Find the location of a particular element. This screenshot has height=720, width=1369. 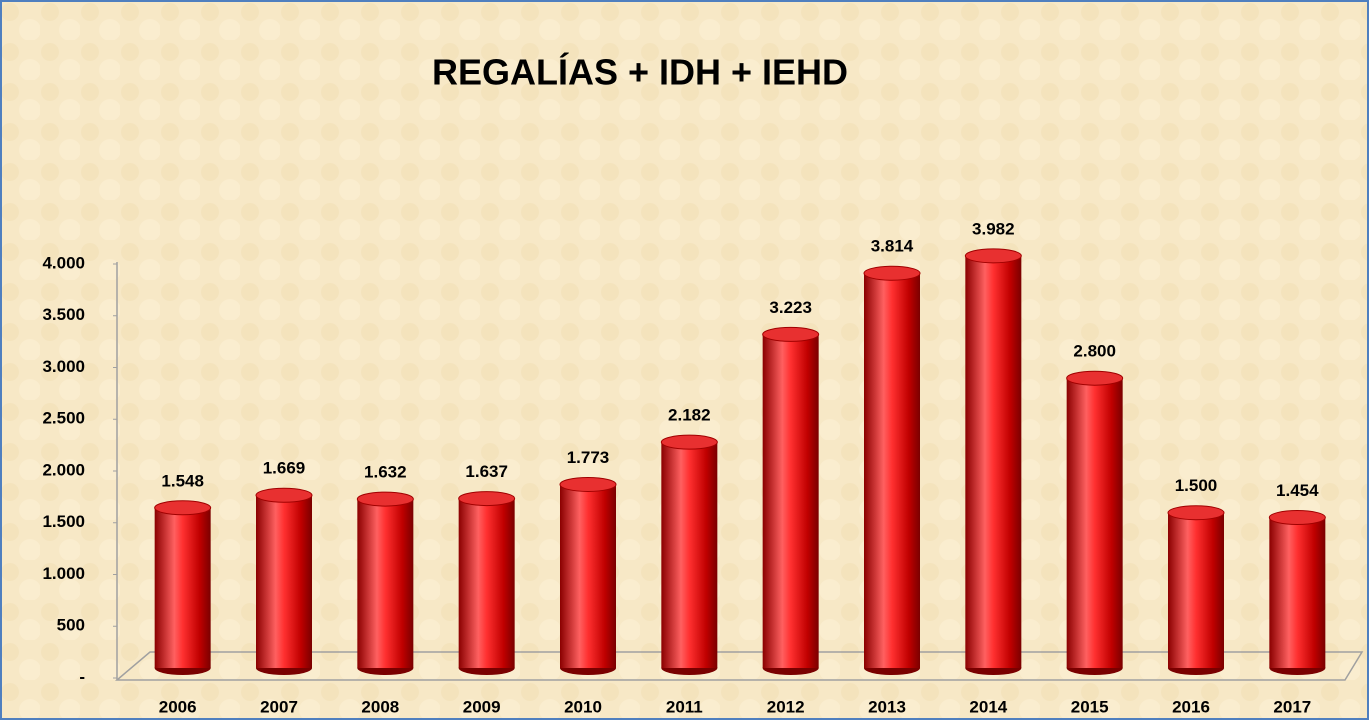

value-label: 1.773 is located at coordinates (588, 457).